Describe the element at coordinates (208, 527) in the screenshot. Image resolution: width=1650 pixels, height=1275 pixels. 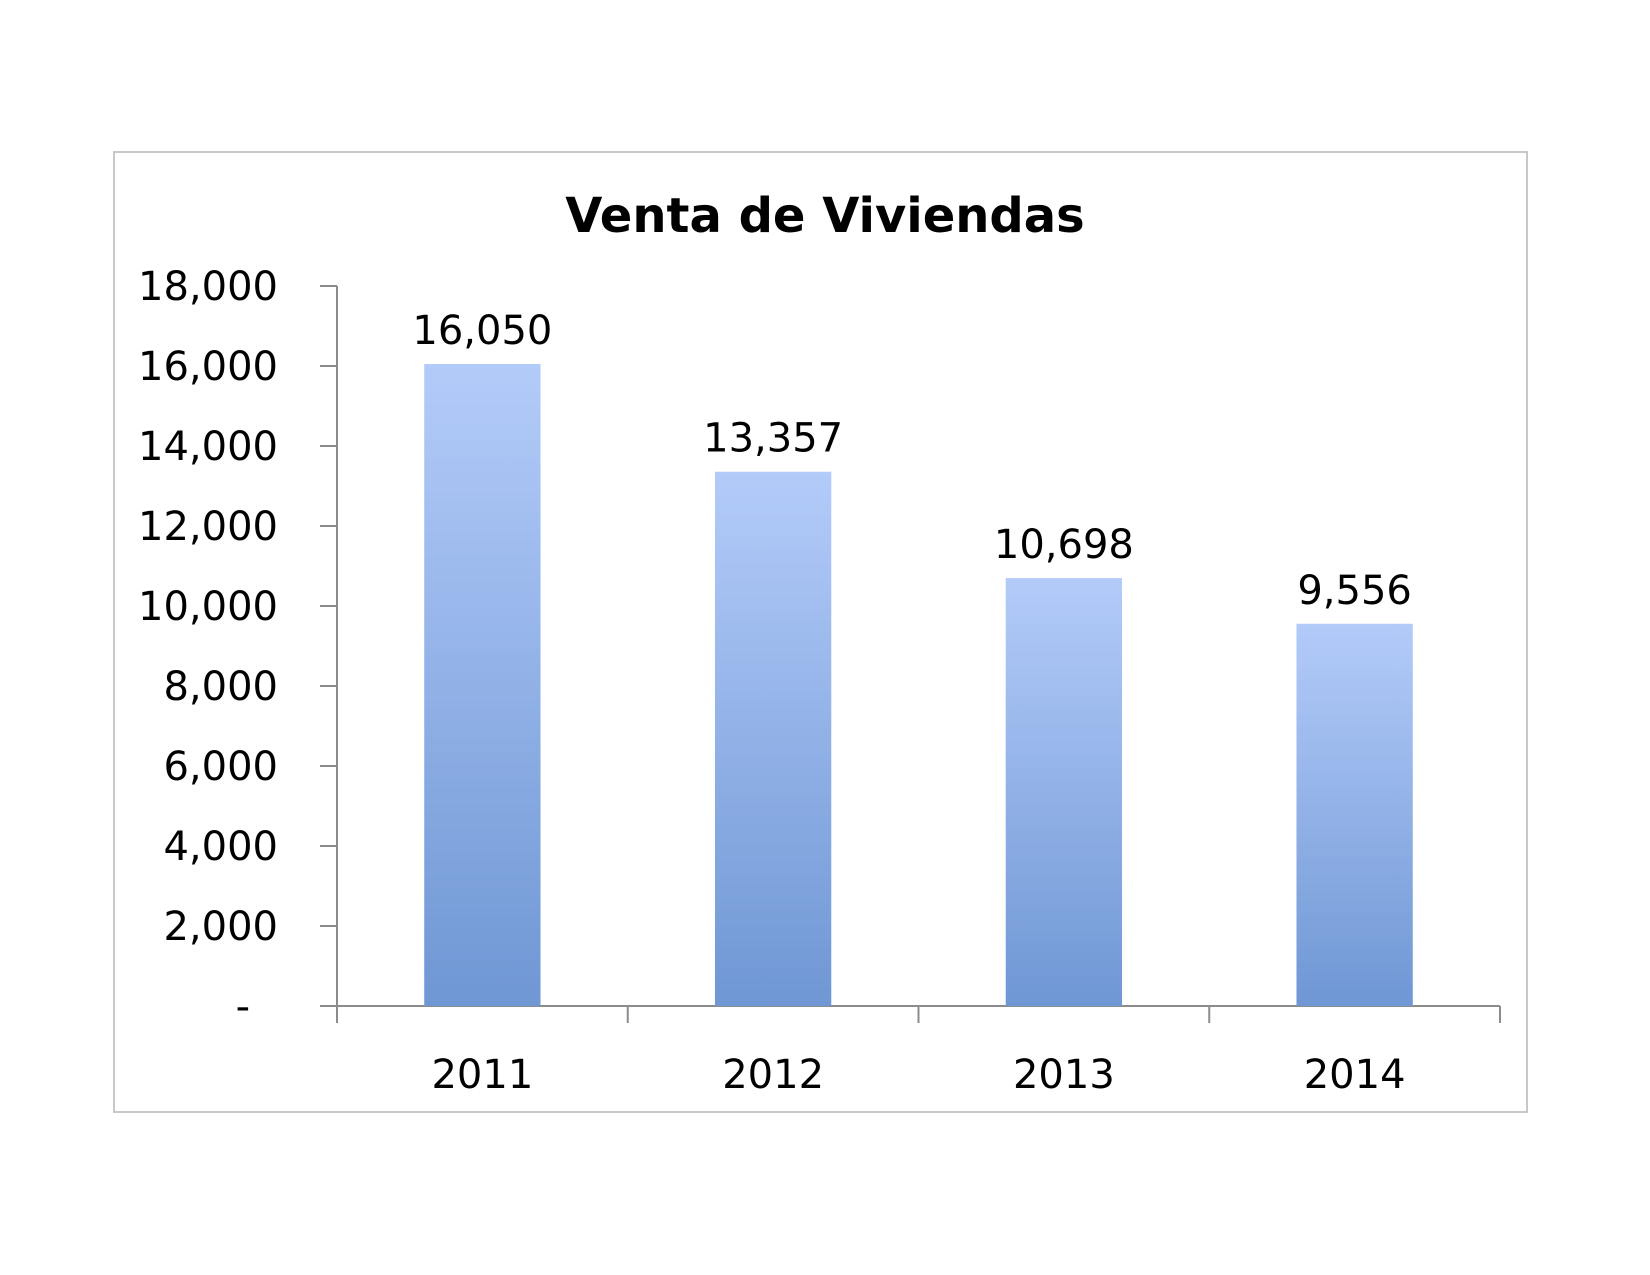
I see `y-tick-label: 12,000` at that location.